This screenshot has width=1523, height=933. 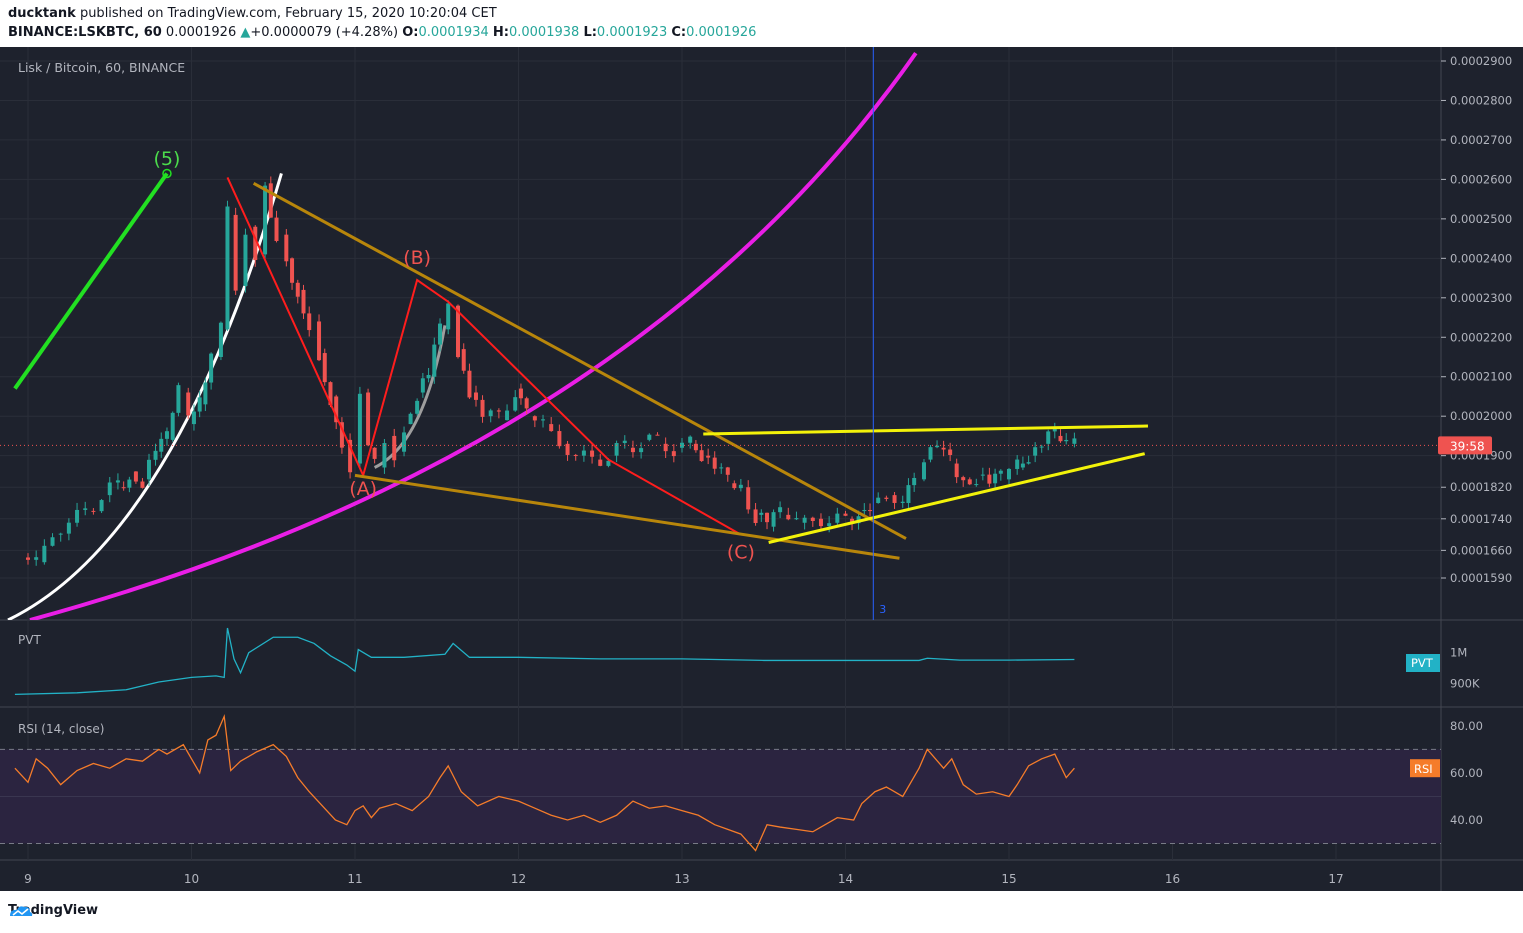 I want to click on rsi-y-tick-label: 40.00, so click(x=1466, y=820).